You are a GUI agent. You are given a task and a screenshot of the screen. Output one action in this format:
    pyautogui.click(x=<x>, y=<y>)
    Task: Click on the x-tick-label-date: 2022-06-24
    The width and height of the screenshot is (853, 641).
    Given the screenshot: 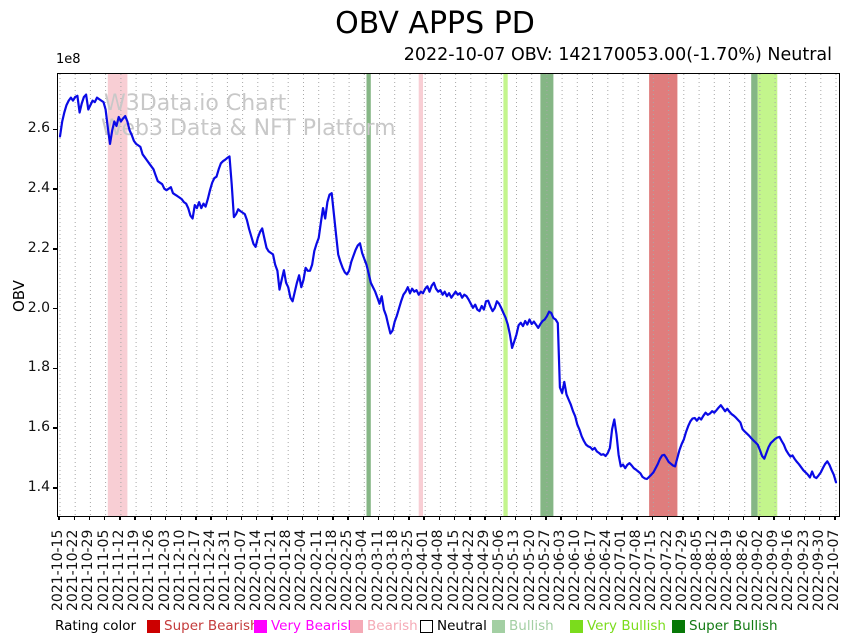 What is the action you would take?
    pyautogui.click(x=605, y=570)
    